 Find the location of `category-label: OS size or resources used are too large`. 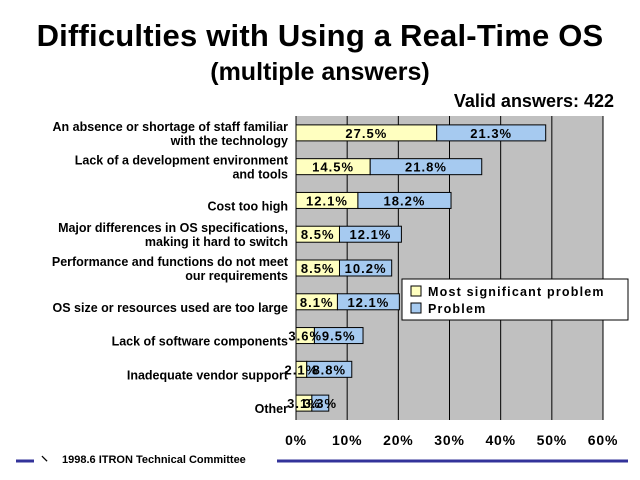

category-label: OS size or resources used are too large is located at coordinates (170, 308).